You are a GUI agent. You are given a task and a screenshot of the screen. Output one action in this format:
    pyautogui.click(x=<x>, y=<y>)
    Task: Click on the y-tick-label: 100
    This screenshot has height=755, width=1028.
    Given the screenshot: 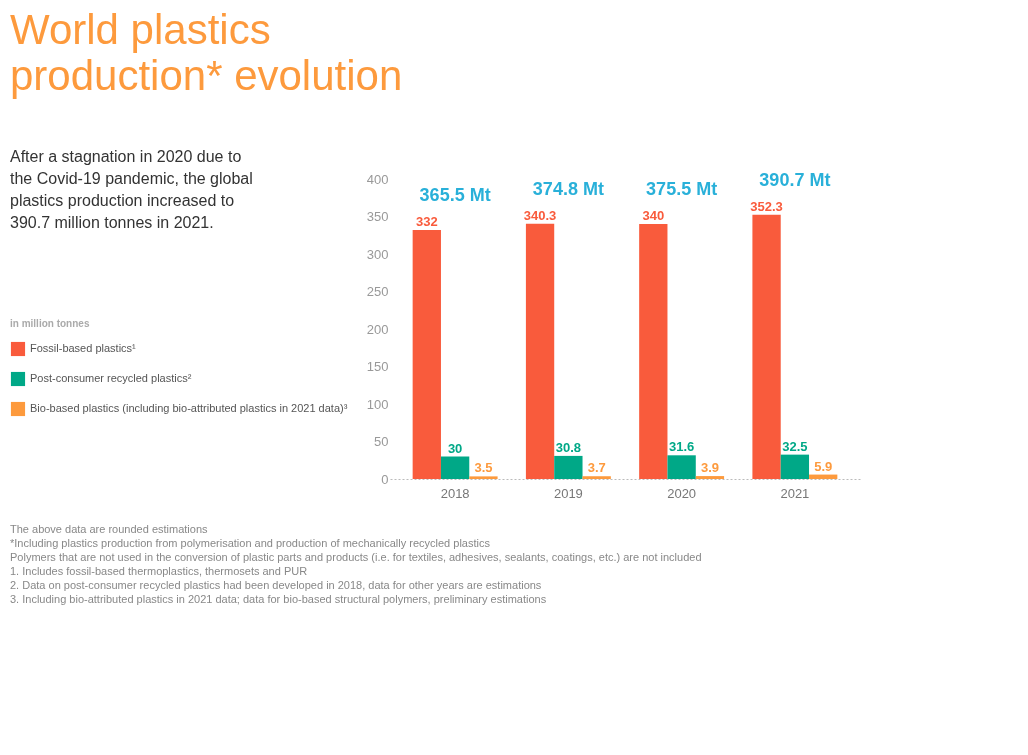 What is the action you would take?
    pyautogui.click(x=377, y=404)
    